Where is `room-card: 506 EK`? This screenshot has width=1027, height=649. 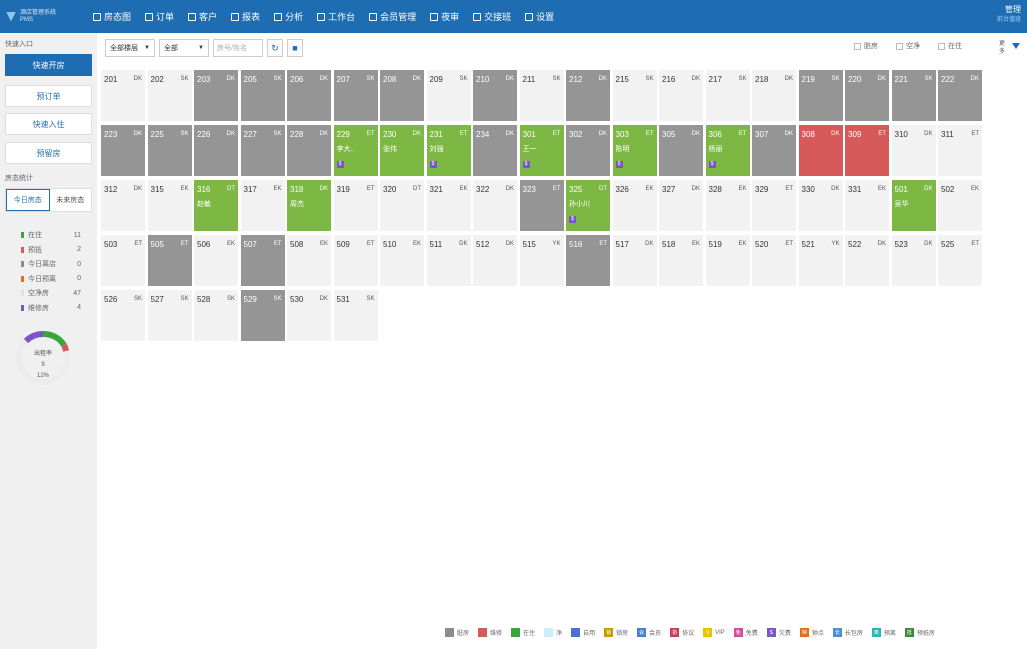 room-card: 506 EK is located at coordinates (216, 260).